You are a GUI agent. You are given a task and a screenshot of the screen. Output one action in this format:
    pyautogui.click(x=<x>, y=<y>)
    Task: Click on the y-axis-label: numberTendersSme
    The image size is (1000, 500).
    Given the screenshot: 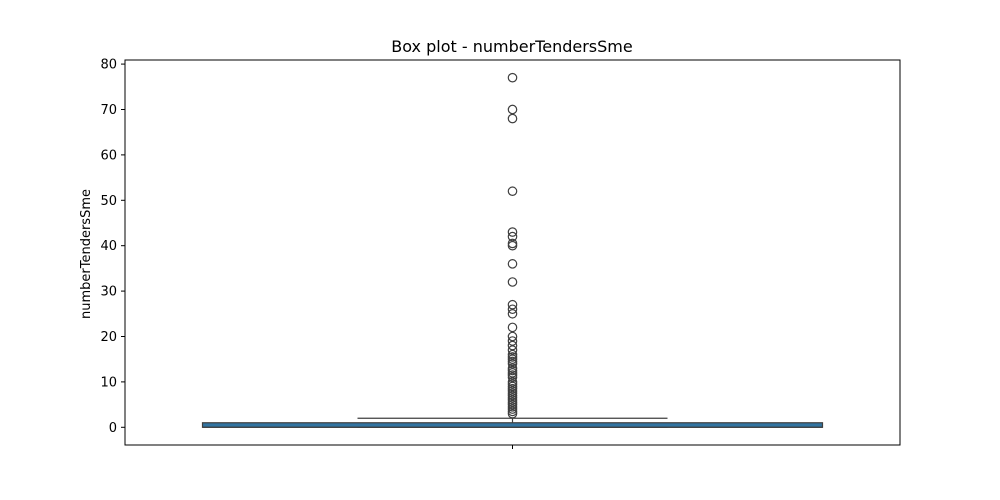 What is the action you would take?
    pyautogui.click(x=86, y=254)
    